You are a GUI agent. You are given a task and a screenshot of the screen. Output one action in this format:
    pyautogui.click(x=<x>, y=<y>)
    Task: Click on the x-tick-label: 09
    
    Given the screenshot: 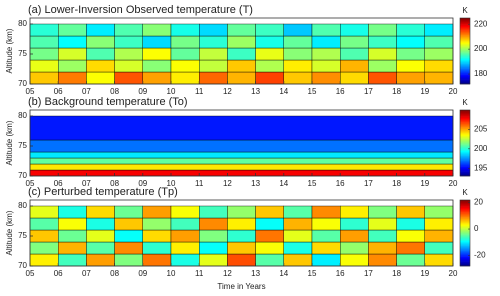 What is the action you would take?
    pyautogui.click(x=142, y=91)
    